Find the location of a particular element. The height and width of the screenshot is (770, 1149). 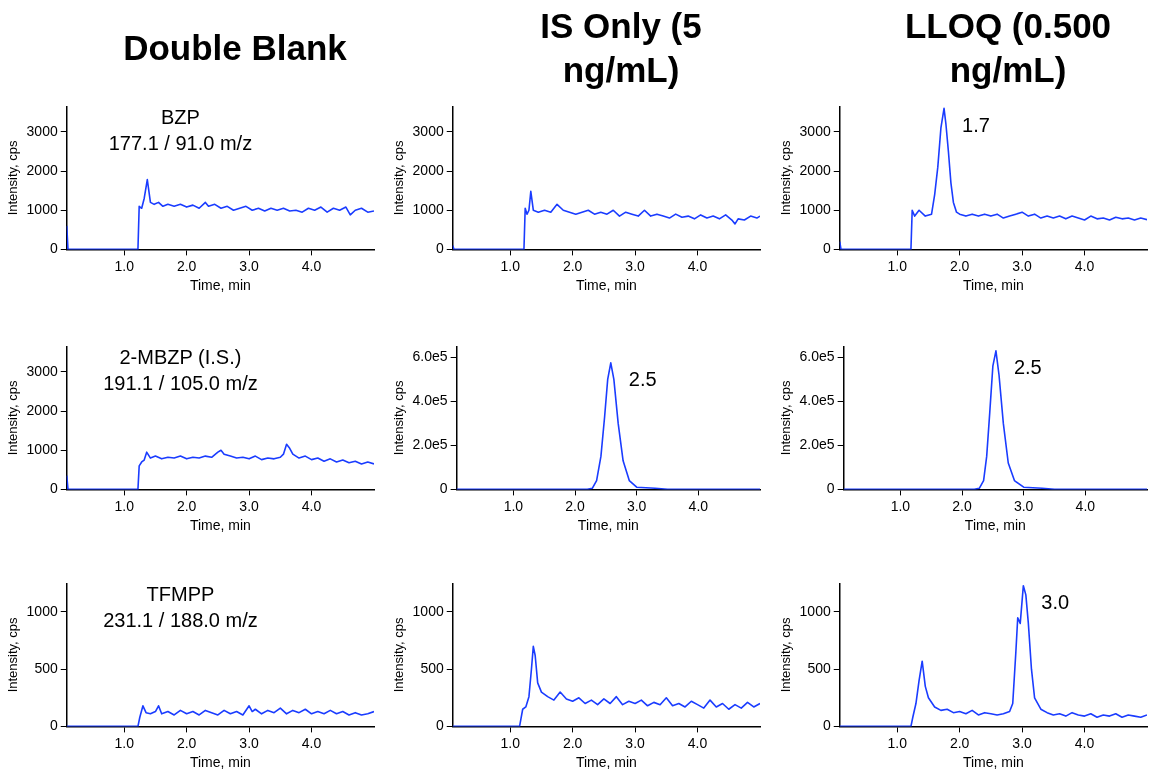

chart-title: IS Only (5 ng/mL) is located at coordinates (621, 47).